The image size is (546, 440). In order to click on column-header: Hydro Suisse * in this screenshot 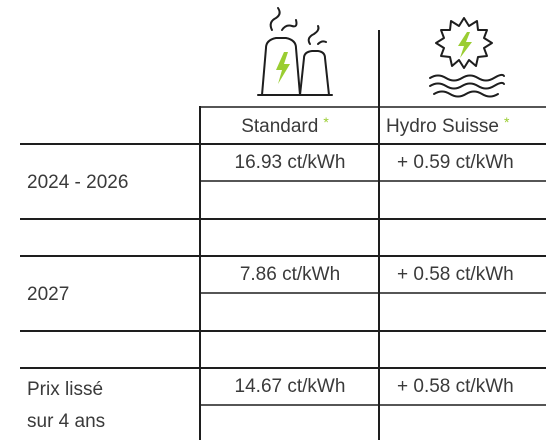, I will do `click(448, 125)`.